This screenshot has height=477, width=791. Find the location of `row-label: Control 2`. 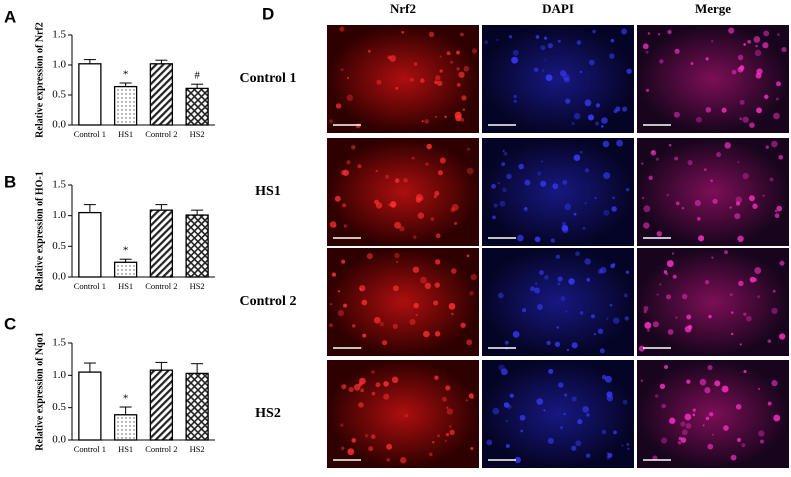

row-label: Control 2 is located at coordinates (268, 301).